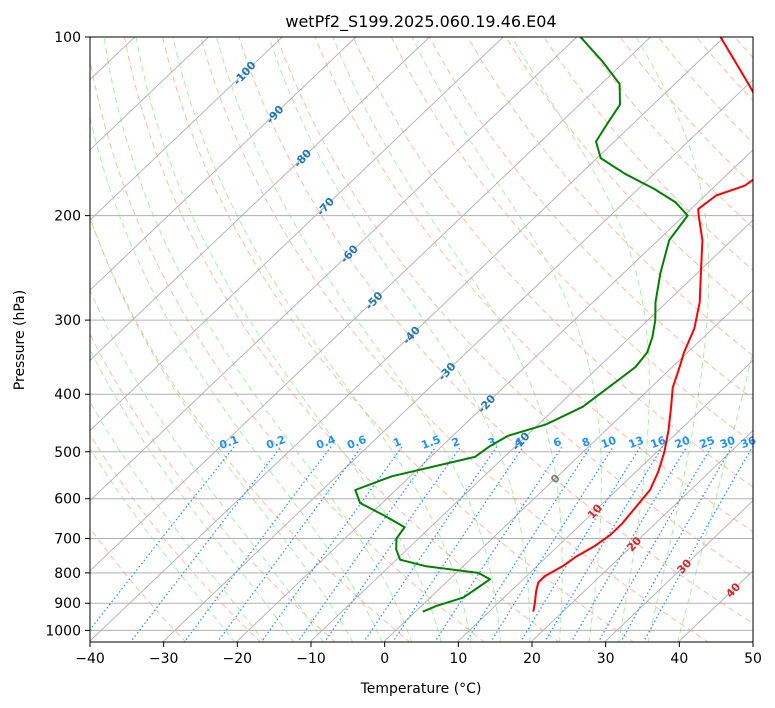 The width and height of the screenshot is (775, 708). I want to click on mixing-ratio-label: 6, so click(558, 442).